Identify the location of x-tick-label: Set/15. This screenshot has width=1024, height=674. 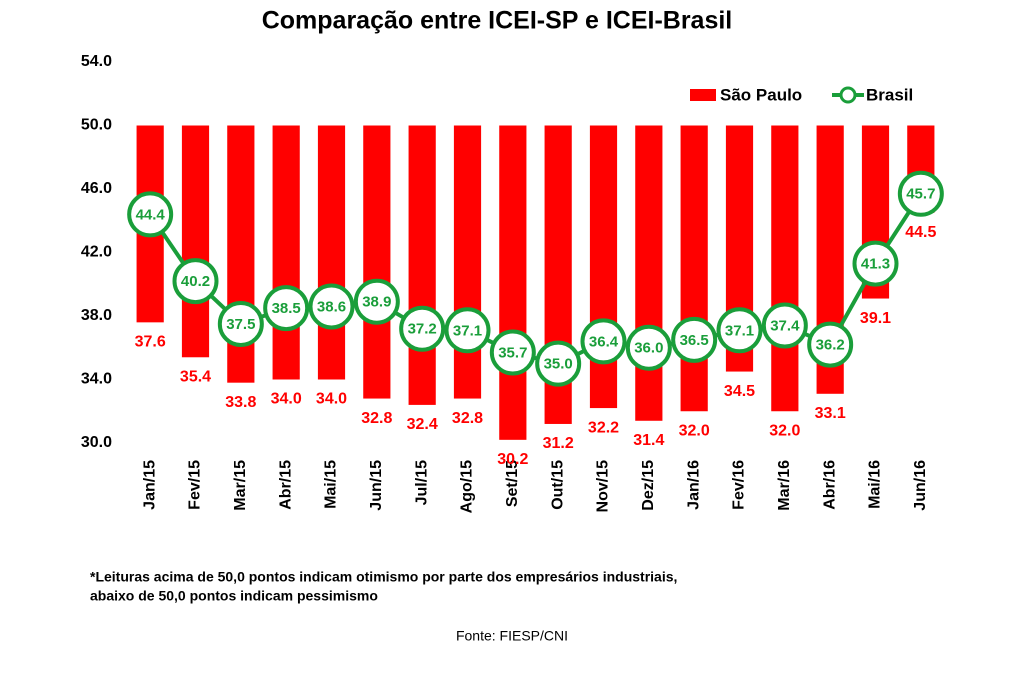
(512, 483).